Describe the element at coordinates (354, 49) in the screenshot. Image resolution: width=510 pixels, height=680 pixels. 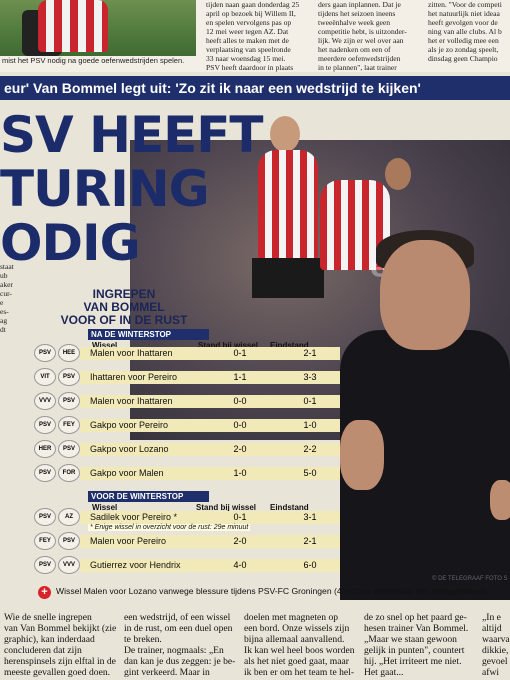
I see `text-line: het nadenken om een of` at that location.